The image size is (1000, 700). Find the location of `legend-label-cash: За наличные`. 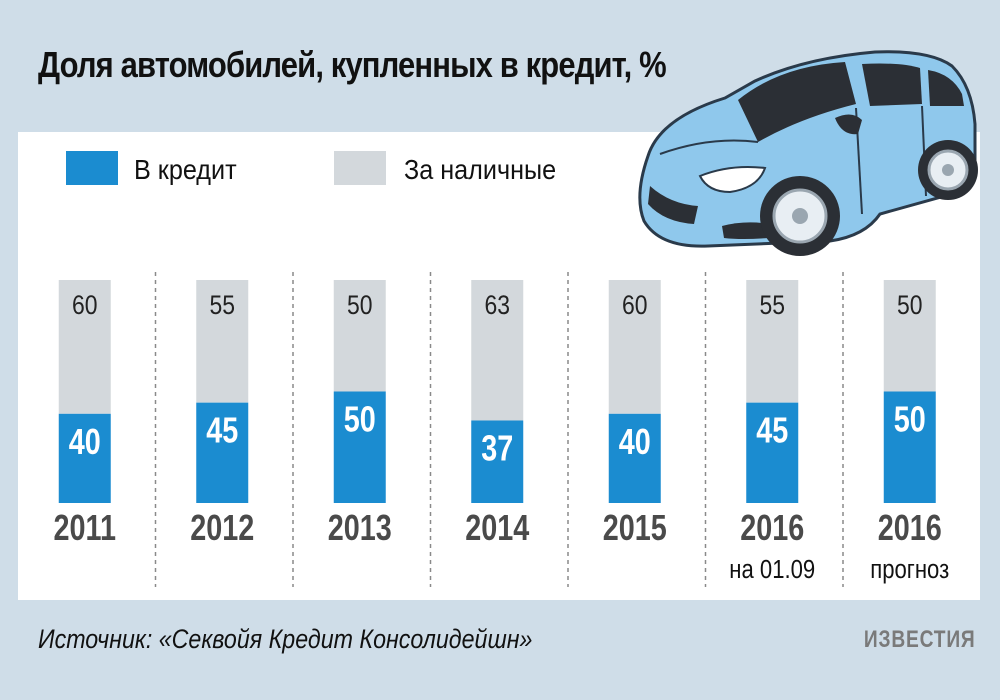

legend-label-cash: За наличные is located at coordinates (480, 169).